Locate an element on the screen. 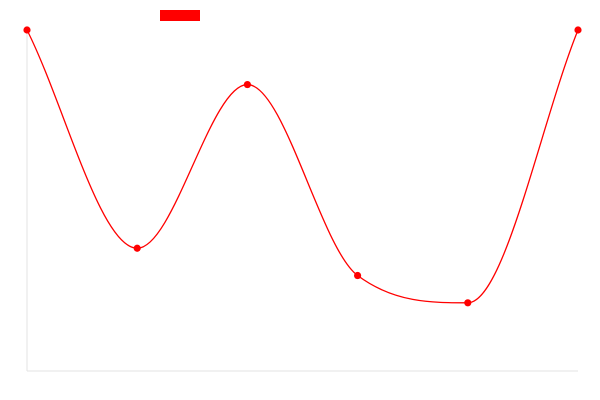 The width and height of the screenshot is (600, 400). legend is located at coordinates (180, 15).